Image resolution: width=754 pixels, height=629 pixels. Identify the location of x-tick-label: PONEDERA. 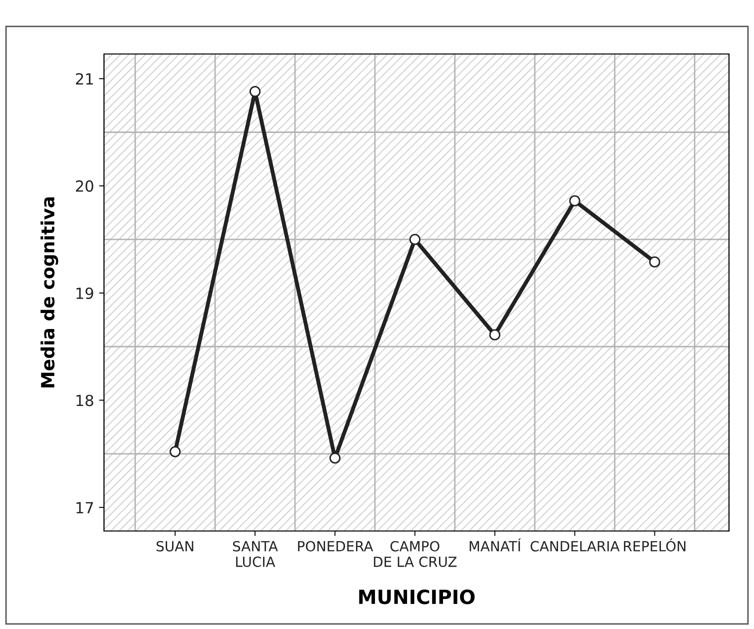
(336, 546).